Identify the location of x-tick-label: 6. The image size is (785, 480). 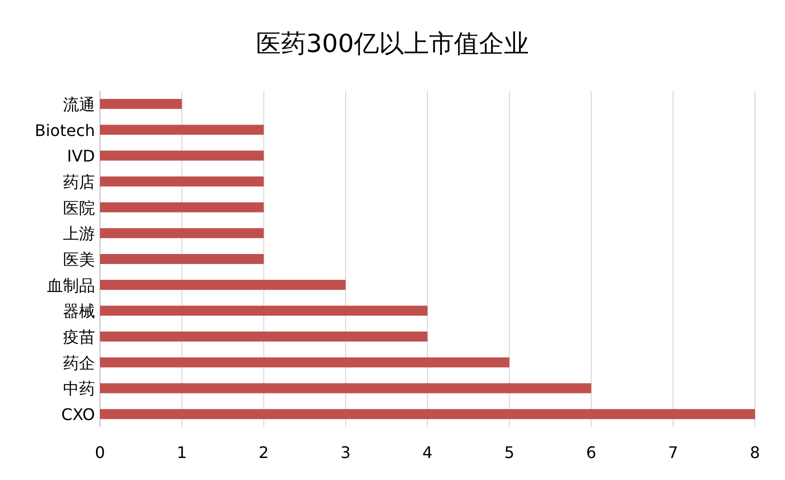
(591, 452).